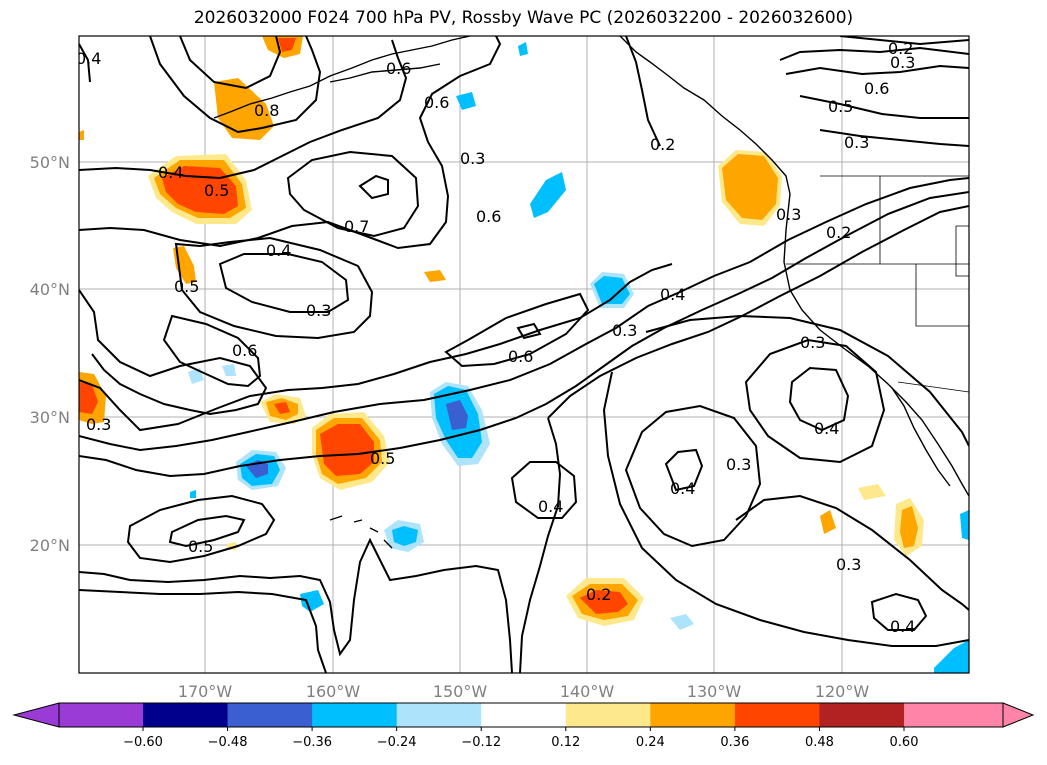 The height and width of the screenshot is (765, 1047). What do you see at coordinates (524, 691) in the screenshot?
I see `longitude-labels: 170°W 160°W 150°W 140°W 130°W 120°W` at bounding box center [524, 691].